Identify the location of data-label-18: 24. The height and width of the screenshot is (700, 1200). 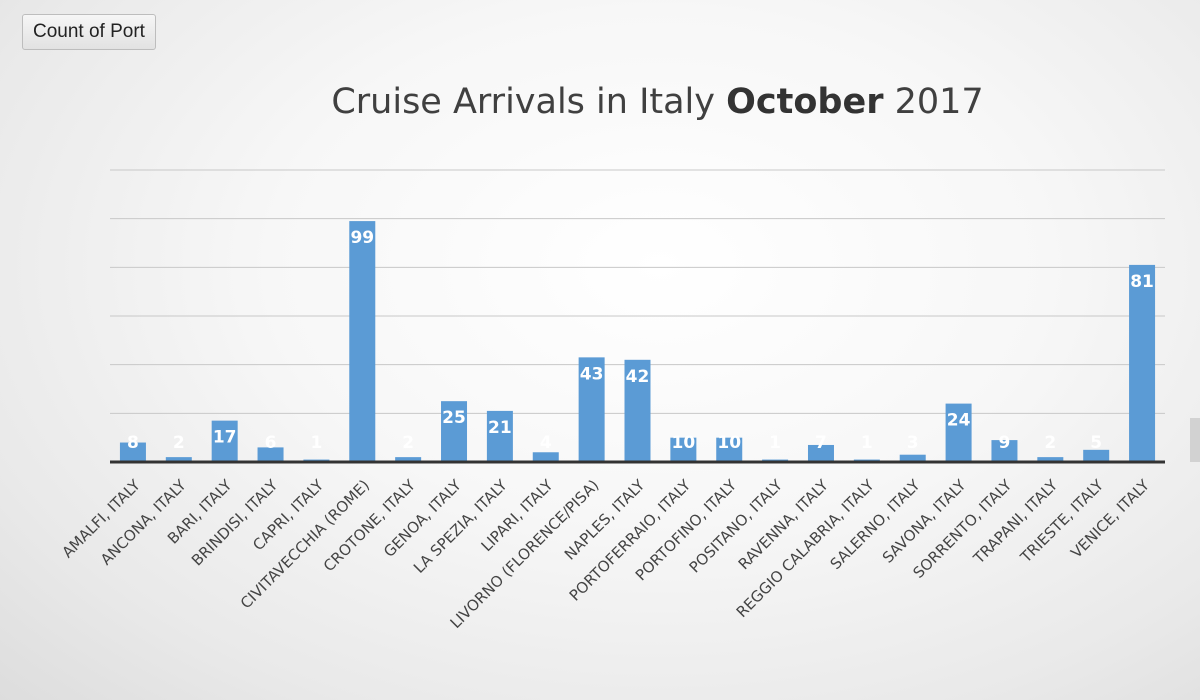
(959, 421).